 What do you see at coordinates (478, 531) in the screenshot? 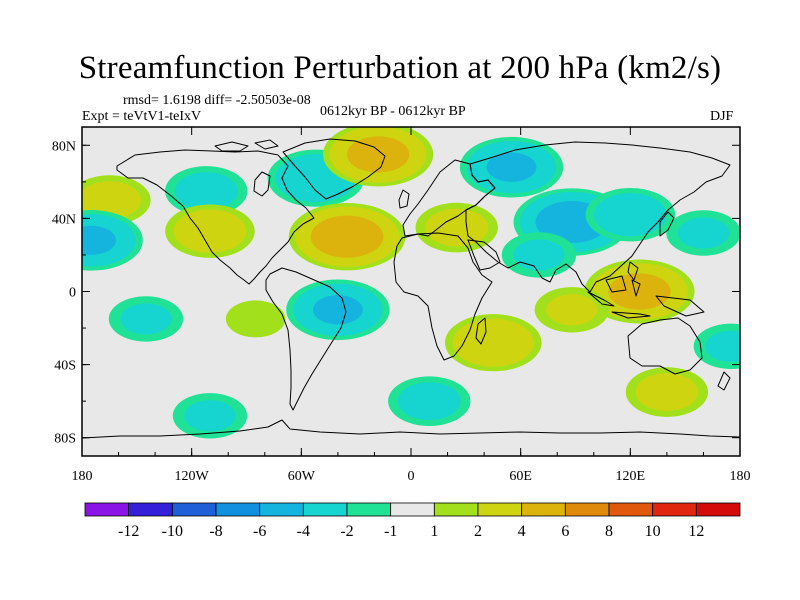
I see `colorbar-label: 2` at bounding box center [478, 531].